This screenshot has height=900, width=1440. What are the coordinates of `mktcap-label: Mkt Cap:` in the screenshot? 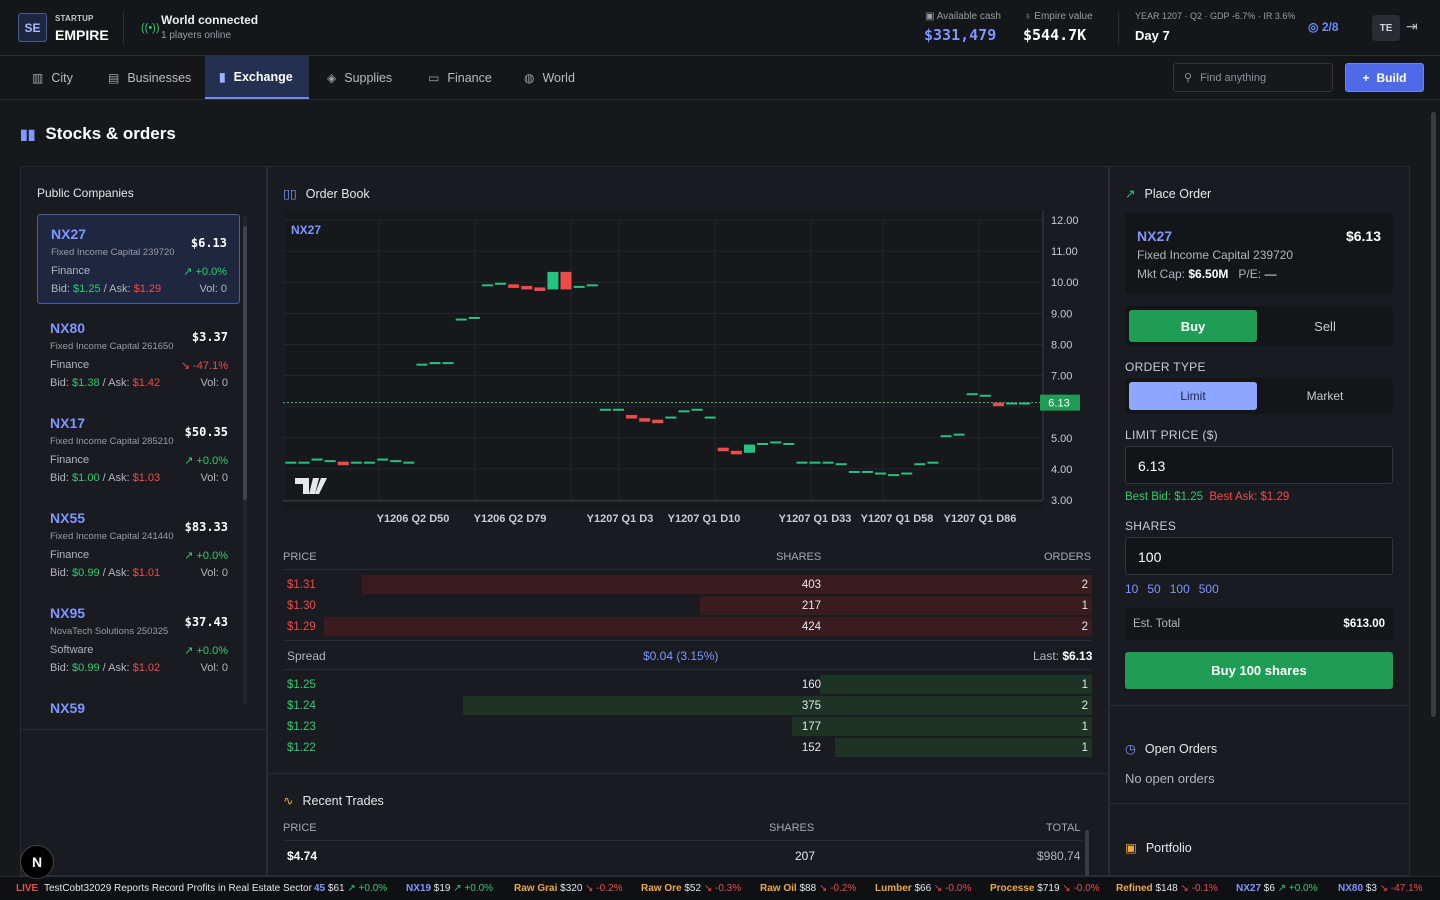 It's located at (1161, 274).